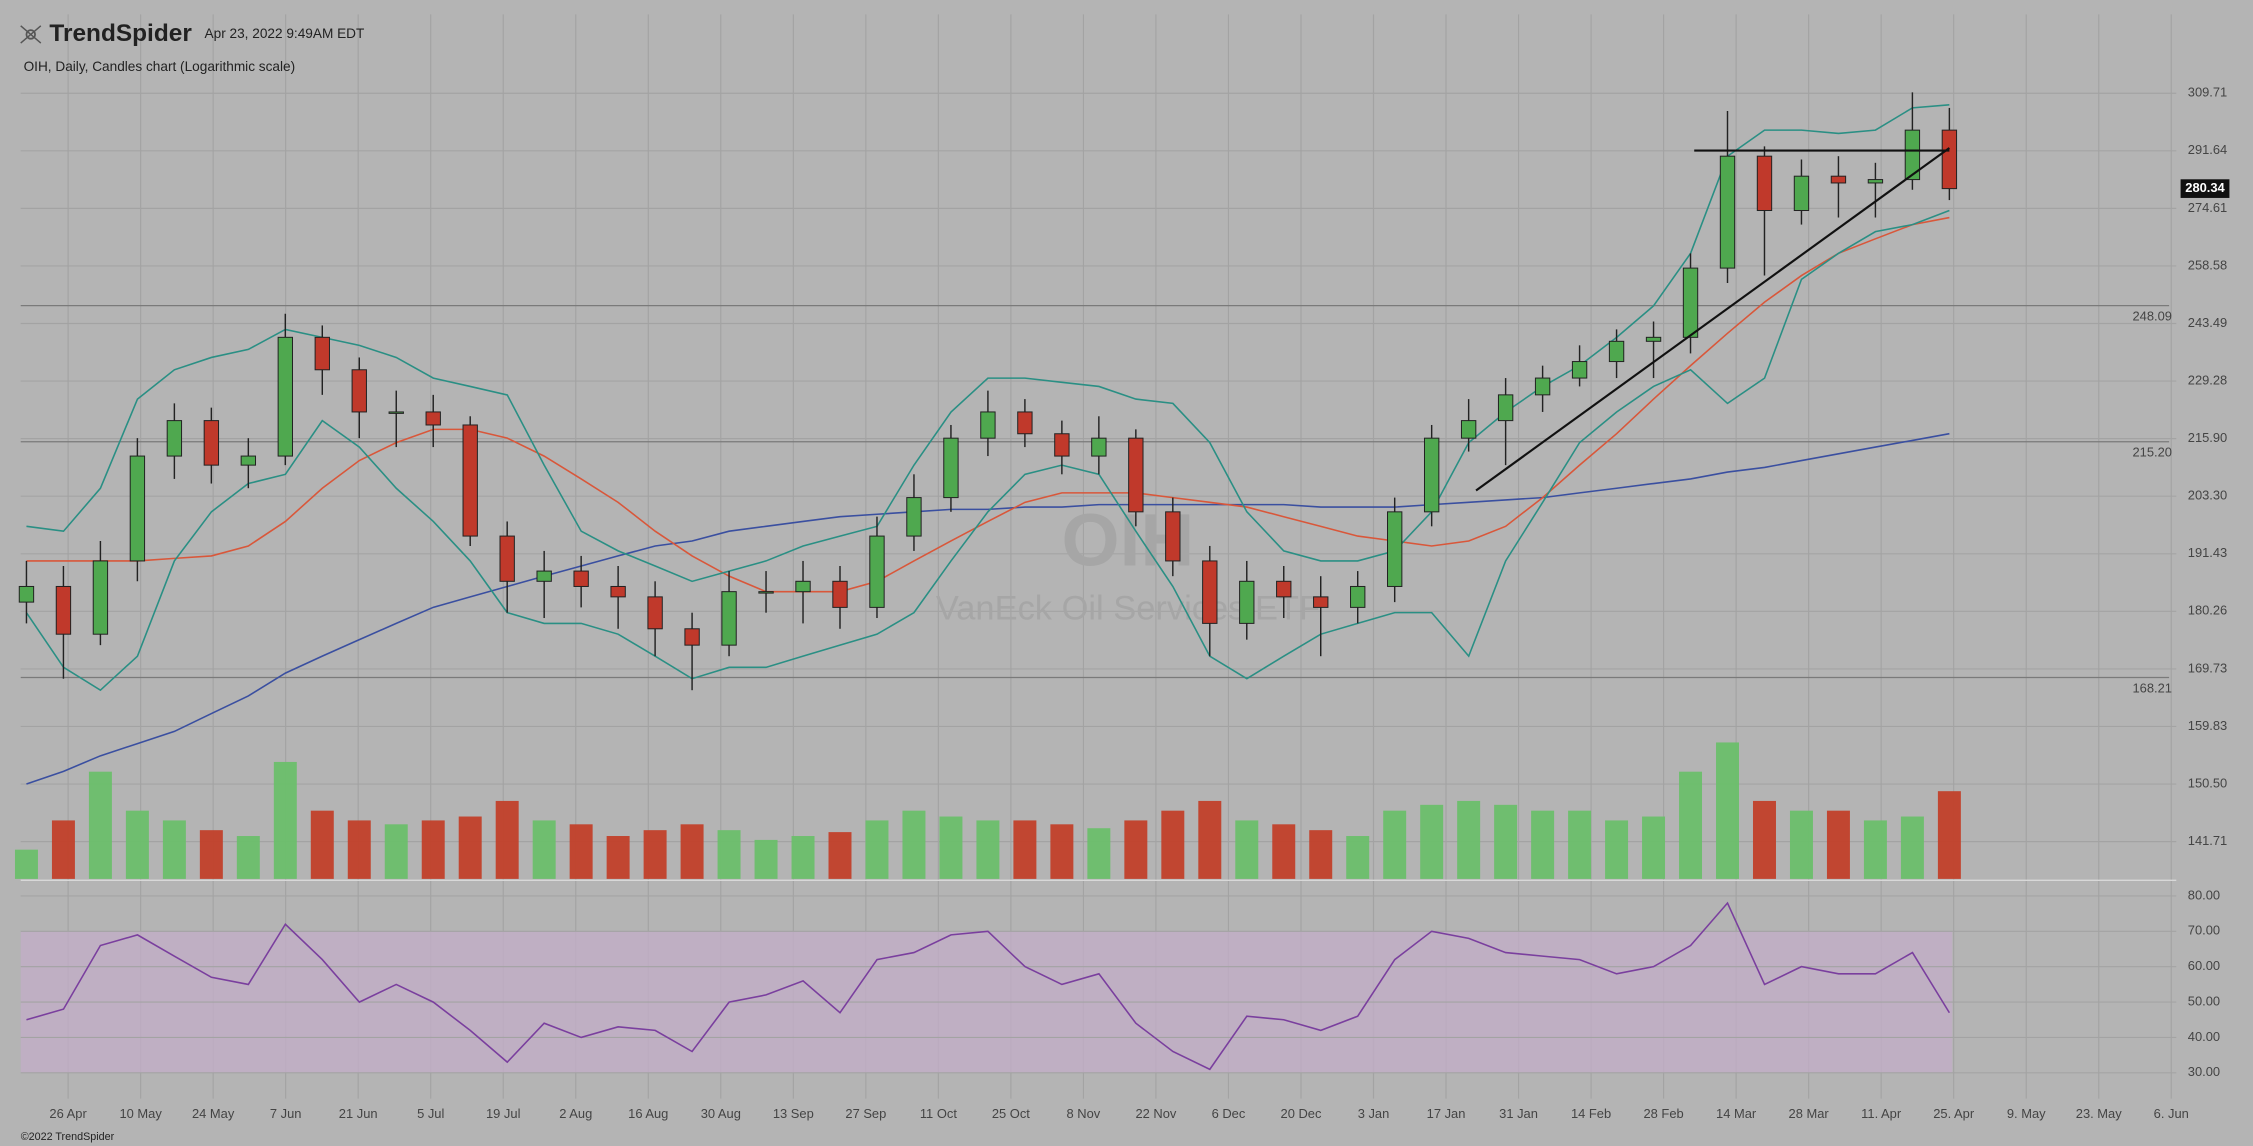 The width and height of the screenshot is (2253, 1146). I want to click on x-tick-label: 21 Jun, so click(358, 1113).